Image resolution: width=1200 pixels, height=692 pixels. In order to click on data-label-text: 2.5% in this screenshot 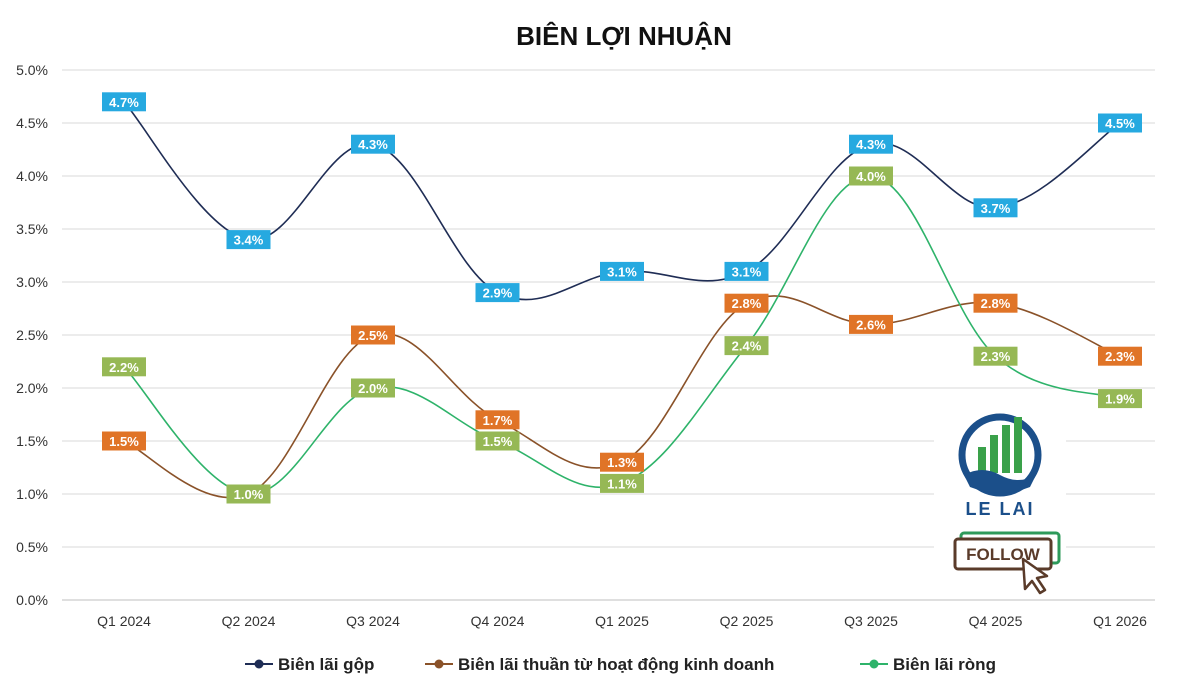, I will do `click(373, 335)`.